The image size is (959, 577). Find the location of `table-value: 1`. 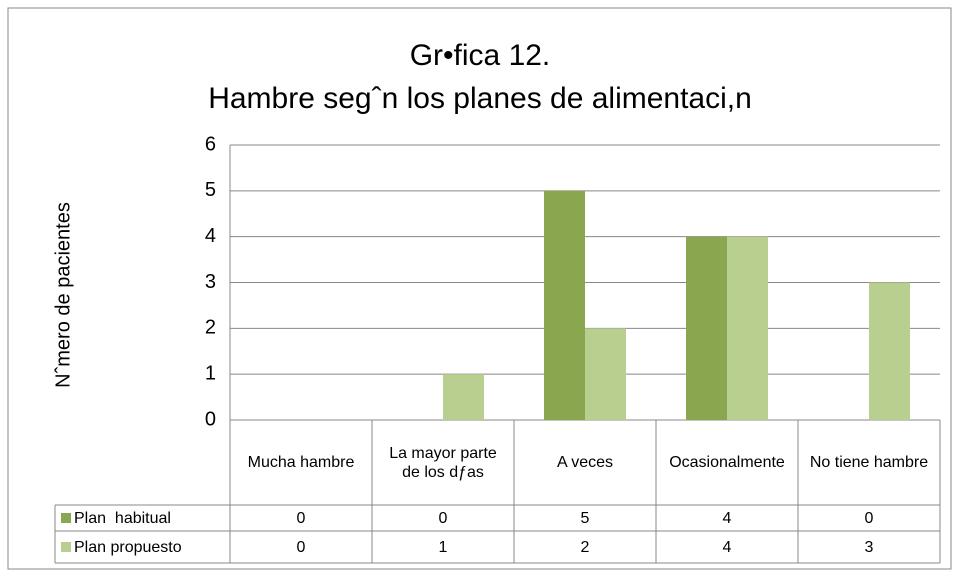

table-value: 1 is located at coordinates (443, 547).